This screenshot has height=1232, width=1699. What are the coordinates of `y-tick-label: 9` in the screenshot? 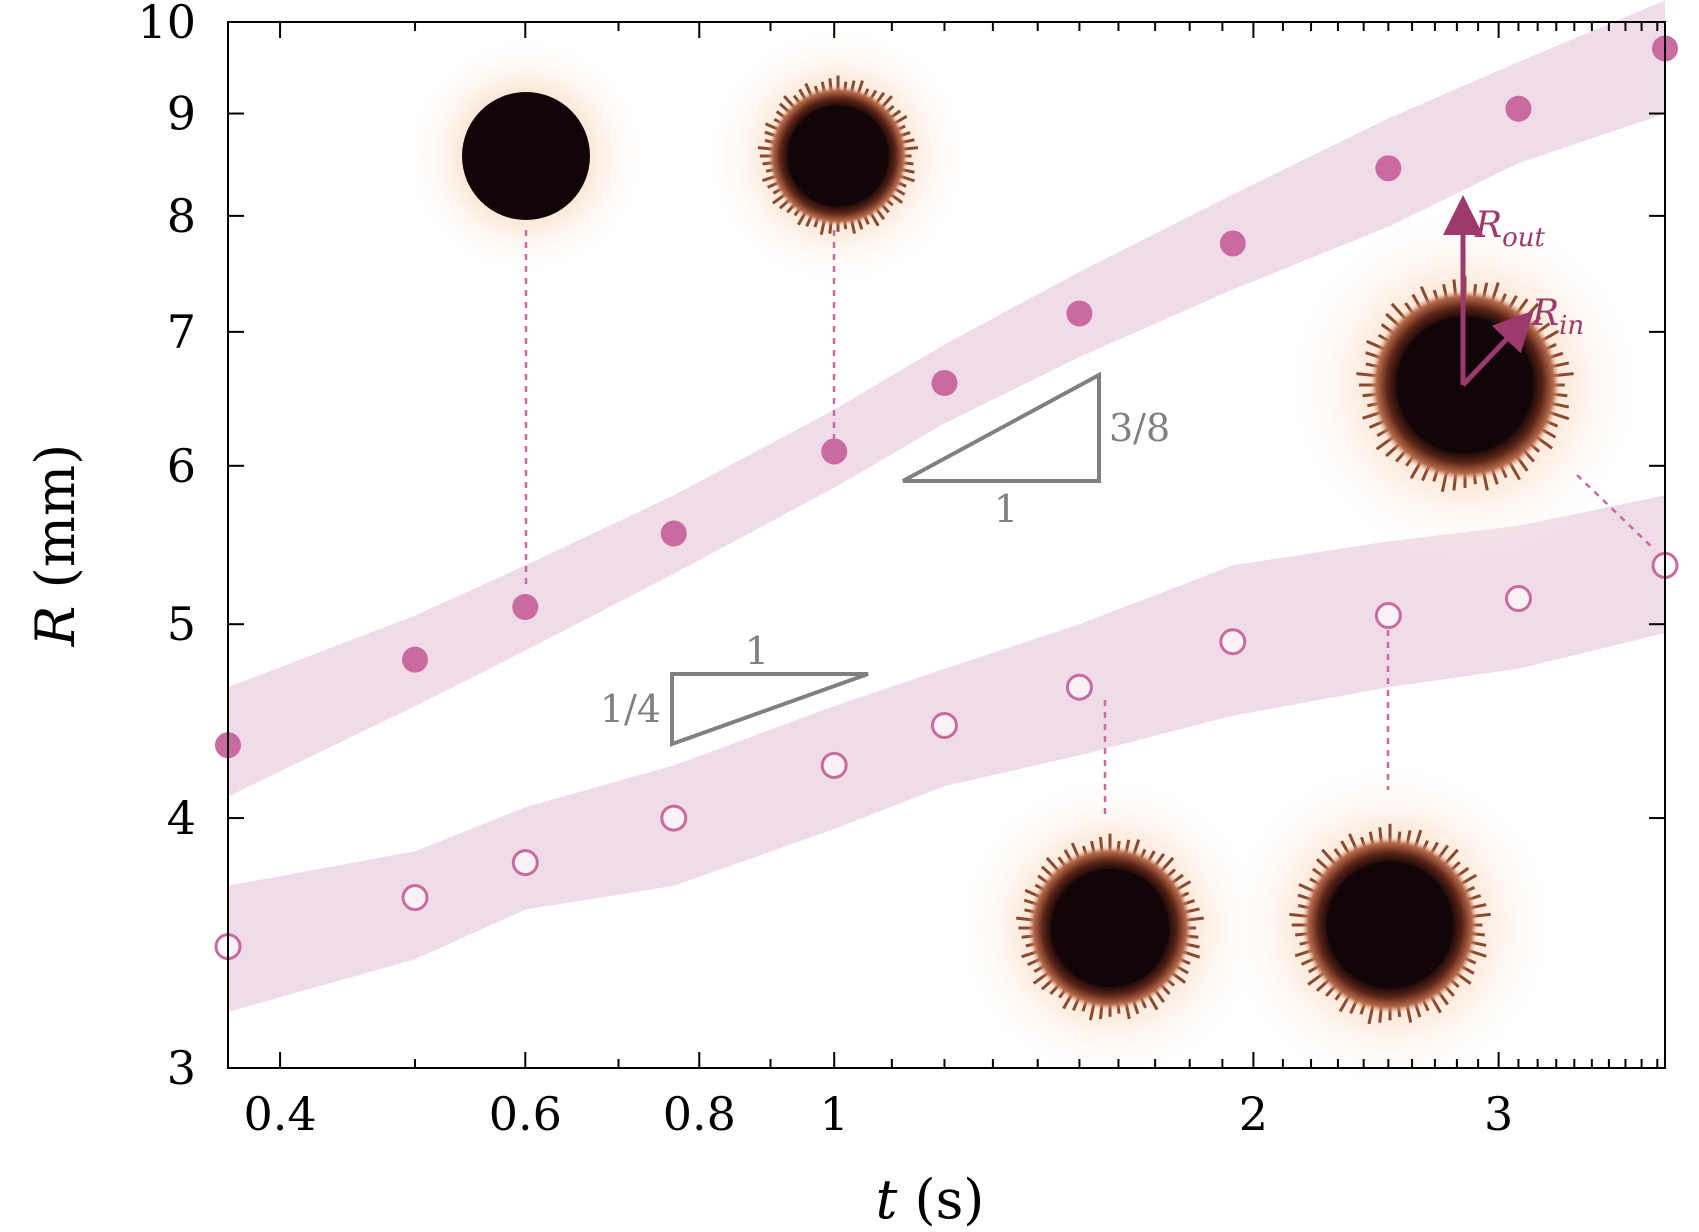 It's located at (181, 114).